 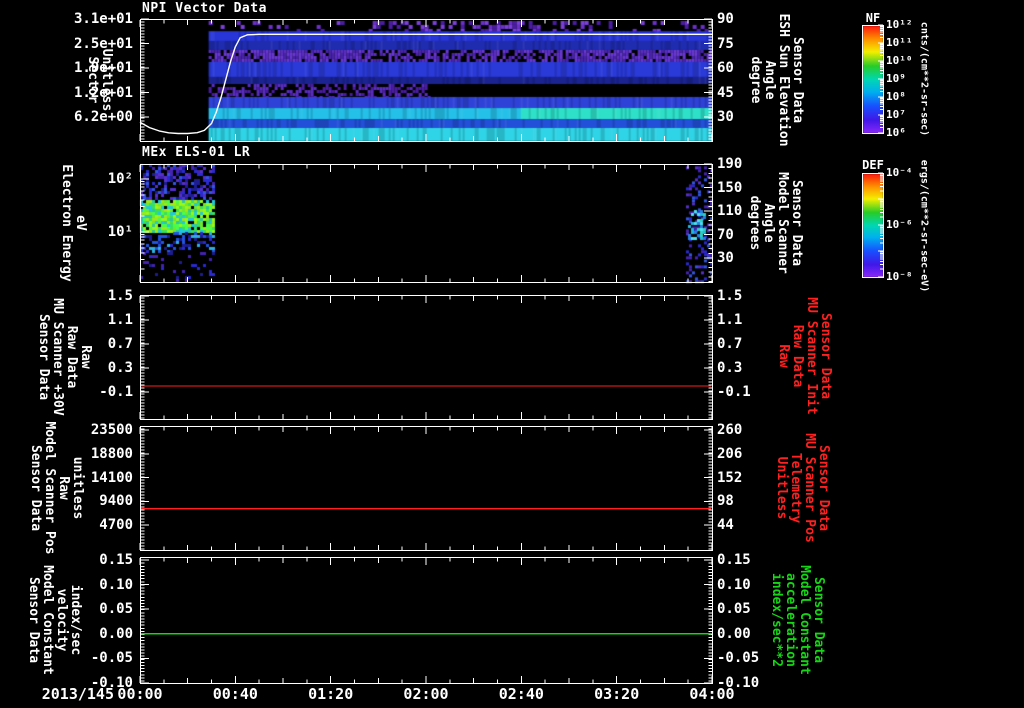 What do you see at coordinates (896, 96) in the screenshot?
I see `colorbar-tick-label: 10⁸` at bounding box center [896, 96].